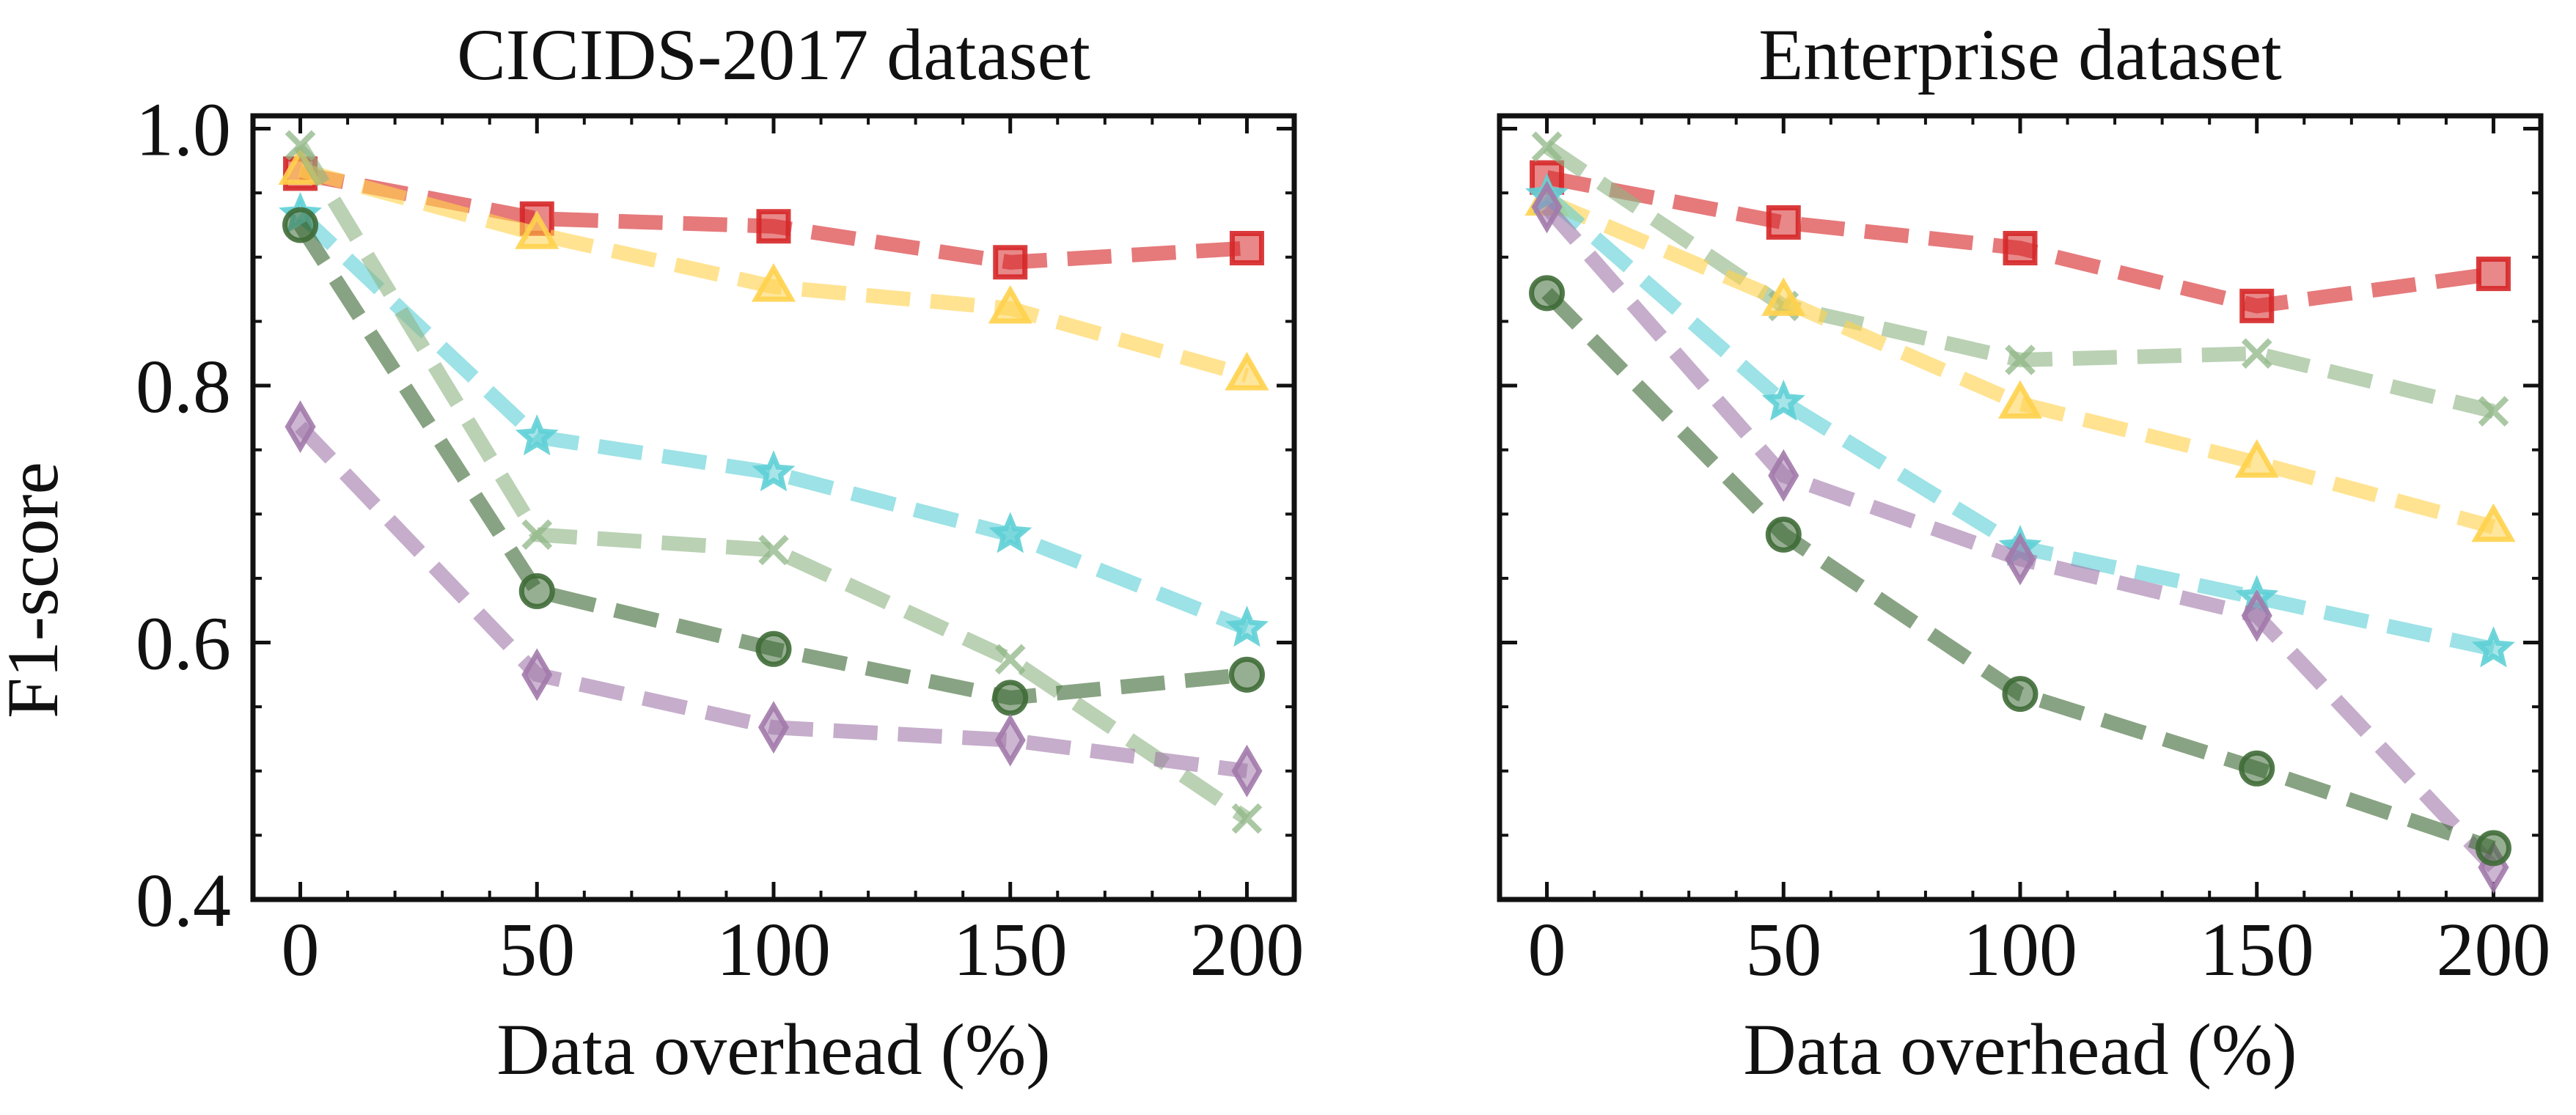 Image resolution: width=2576 pixels, height=1115 pixels. Describe the element at coordinates (37, 590) in the screenshot. I see `y-axis-label: F1-score` at that location.